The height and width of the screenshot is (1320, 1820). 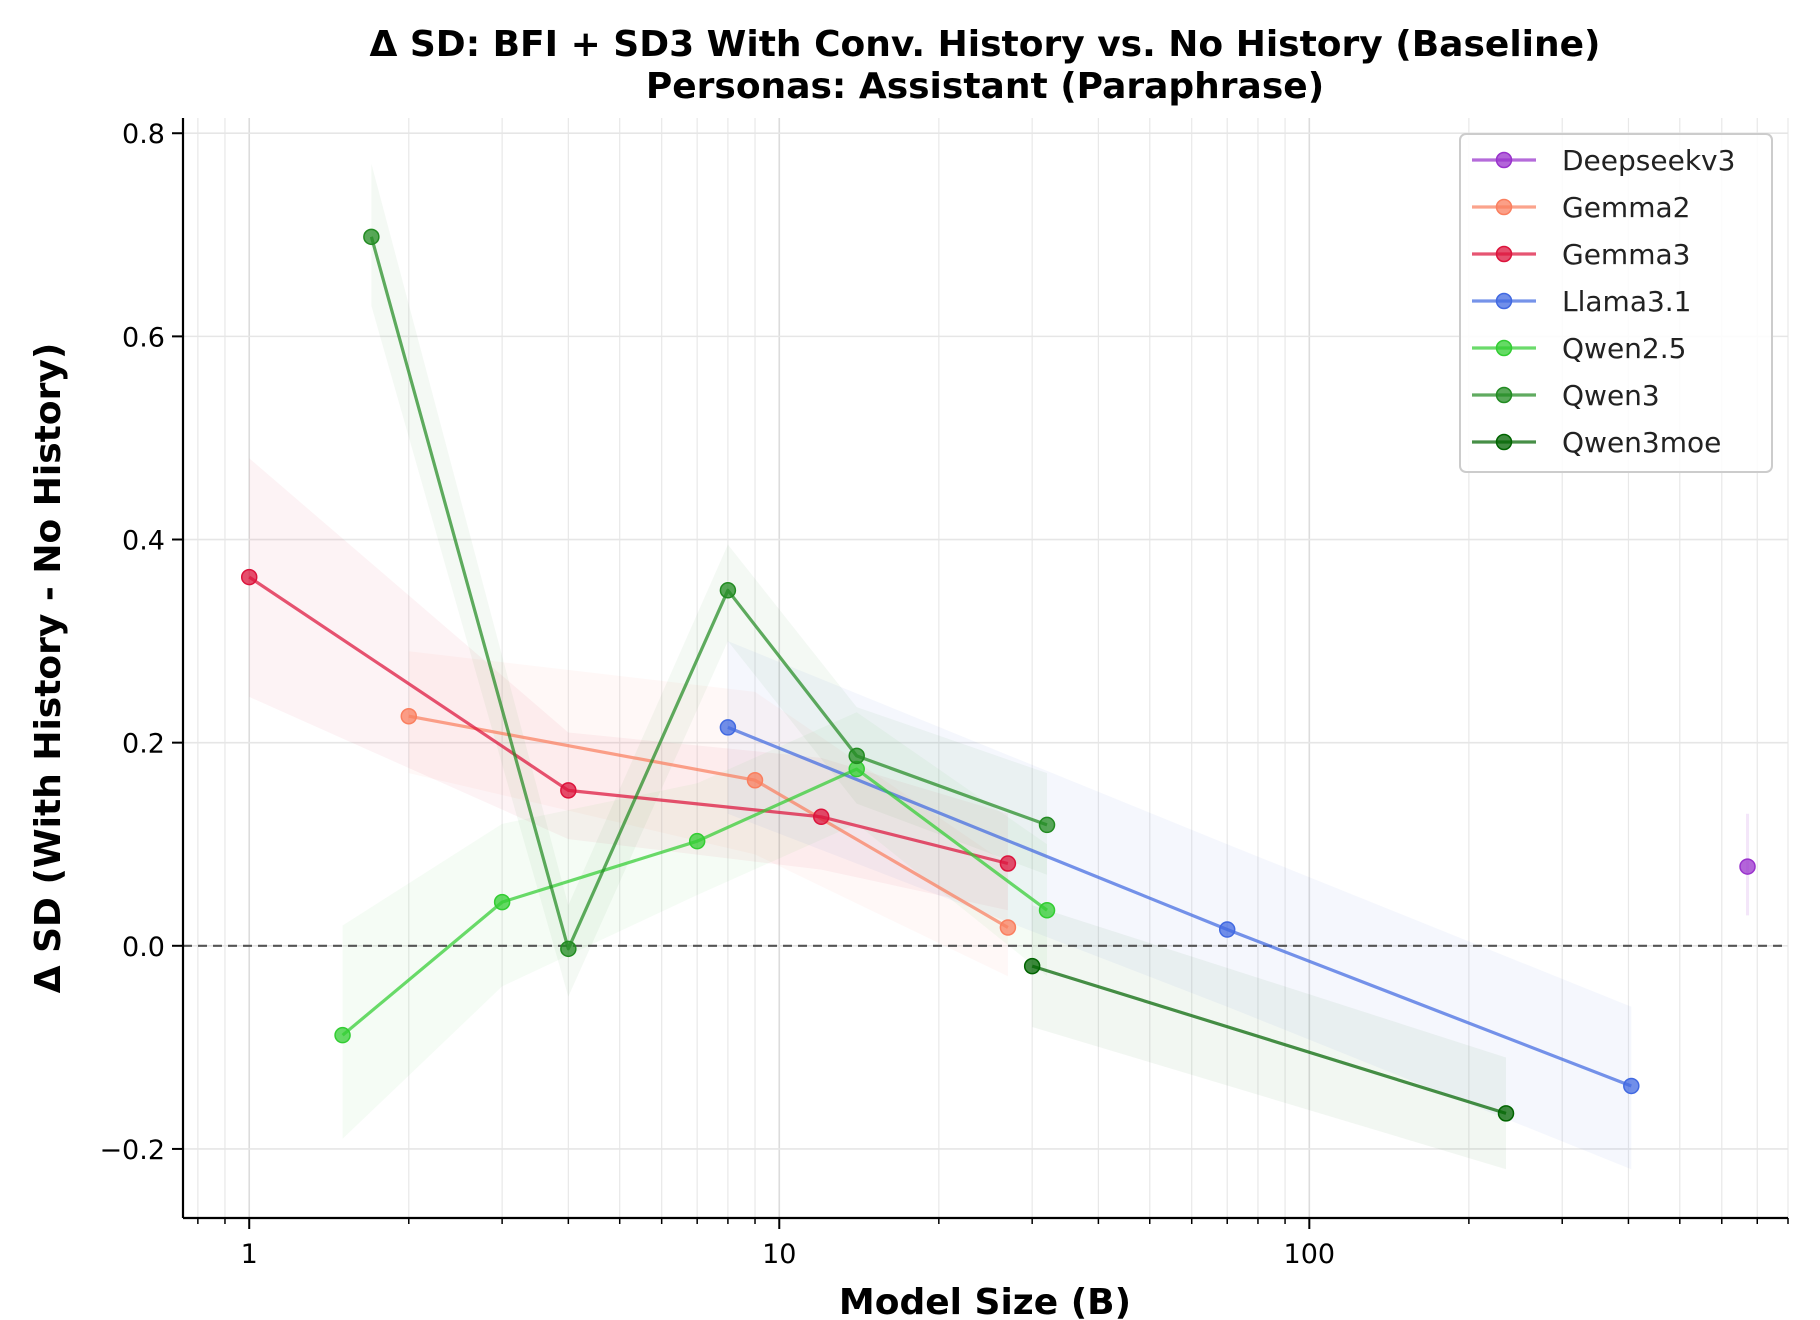 I want to click on legend-label-gemma2: Gemma2, so click(x=1626, y=207).